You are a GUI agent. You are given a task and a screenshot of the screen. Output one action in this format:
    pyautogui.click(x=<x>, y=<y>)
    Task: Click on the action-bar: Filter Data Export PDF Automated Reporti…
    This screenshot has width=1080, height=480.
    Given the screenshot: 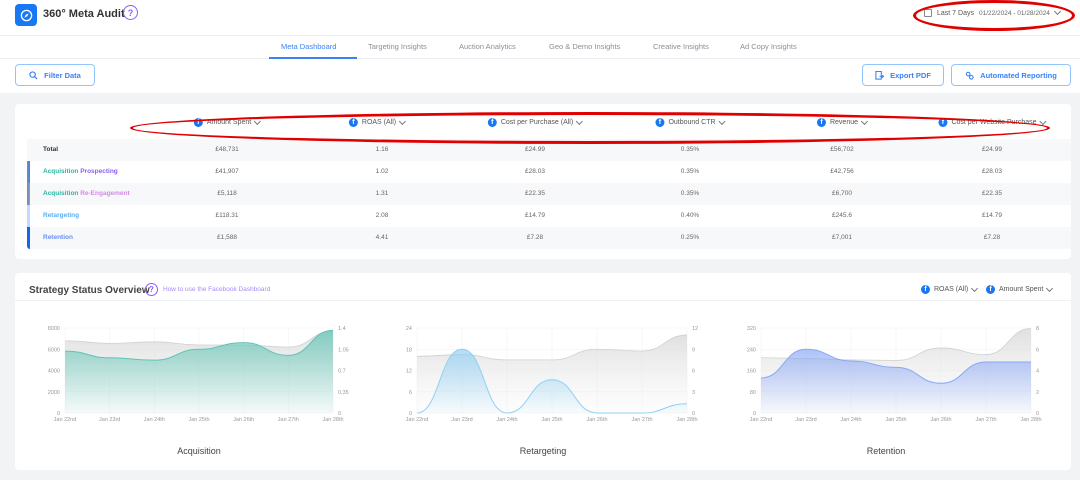 What is the action you would take?
    pyautogui.click(x=540, y=76)
    